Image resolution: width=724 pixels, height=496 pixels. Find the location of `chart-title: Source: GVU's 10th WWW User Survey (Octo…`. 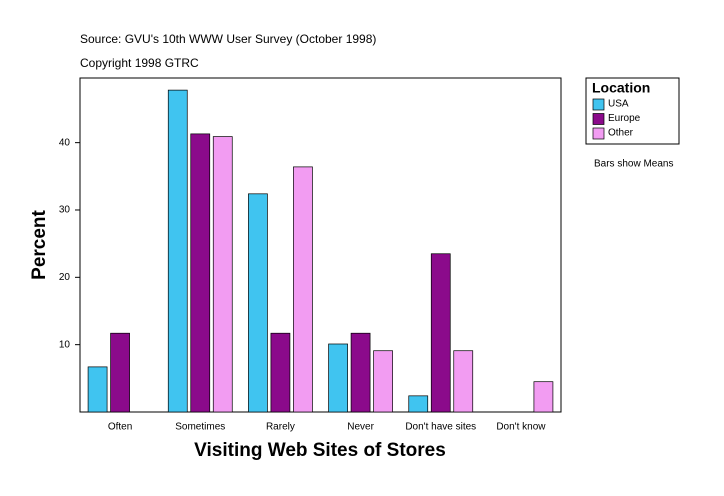

chart-title: Source: GVU's 10th WWW User Survey (Octo… is located at coordinates (228, 39).